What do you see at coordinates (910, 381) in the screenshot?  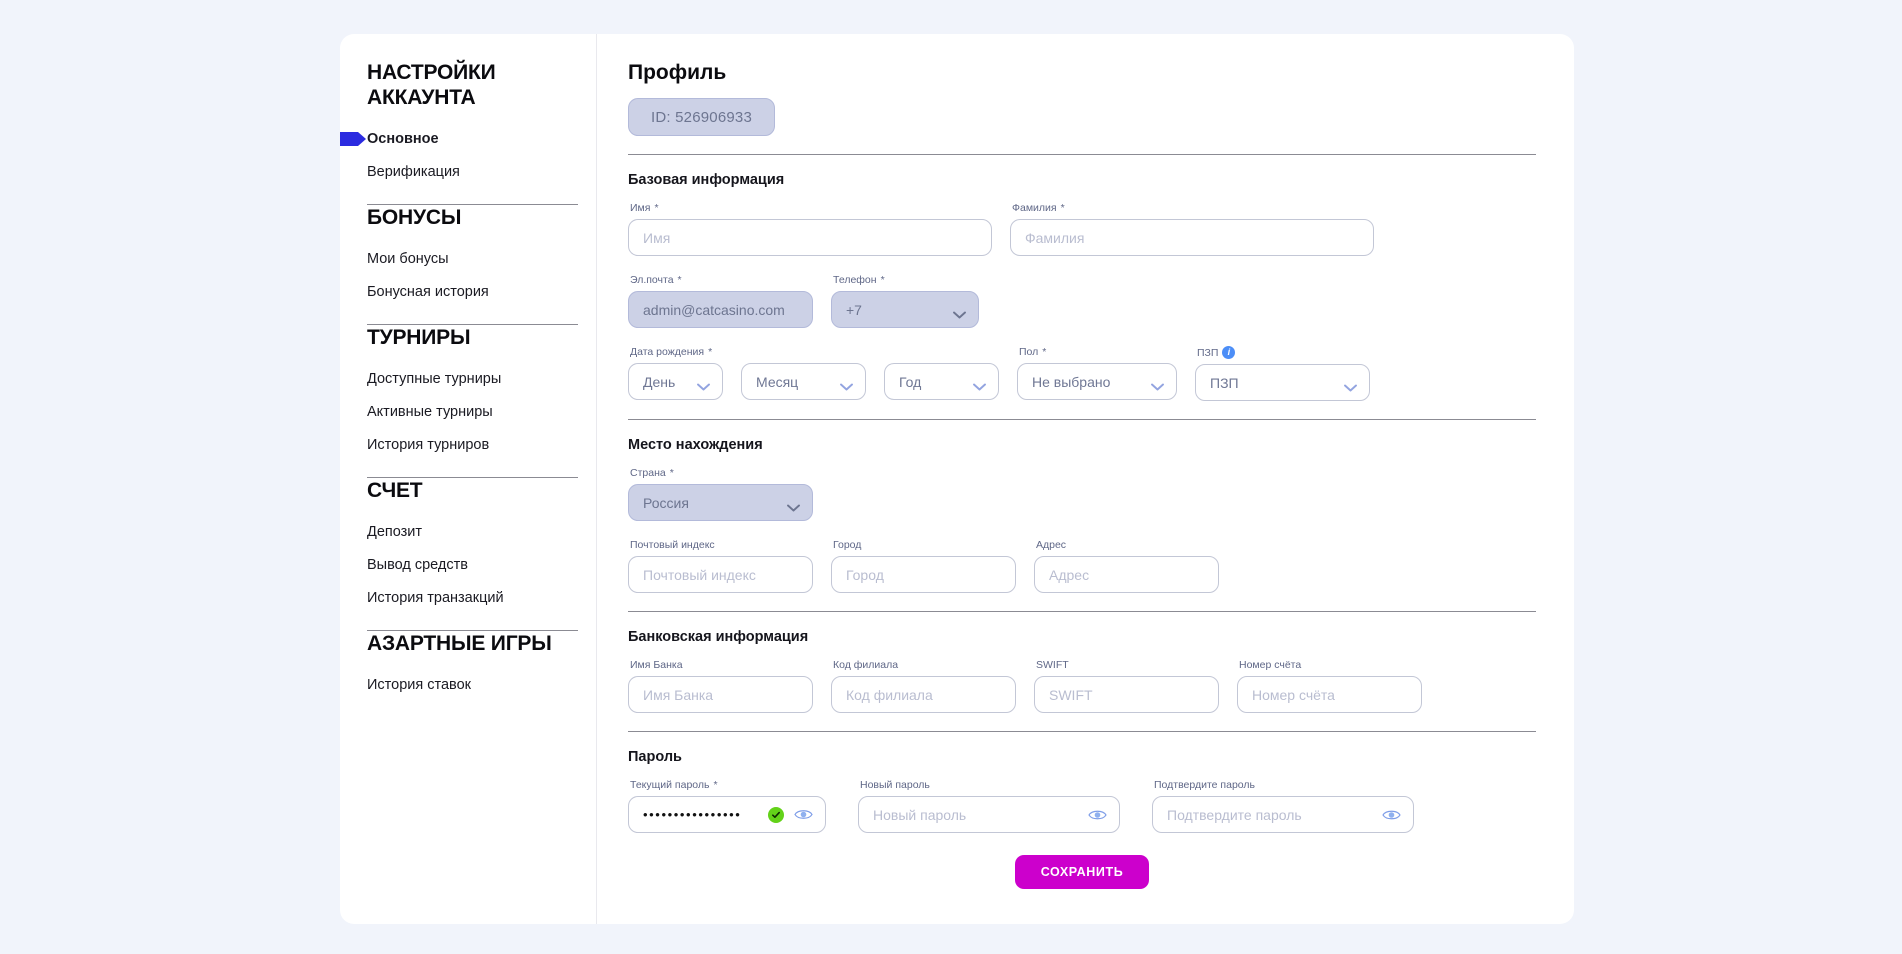 I see `dob-year-value: Год` at bounding box center [910, 381].